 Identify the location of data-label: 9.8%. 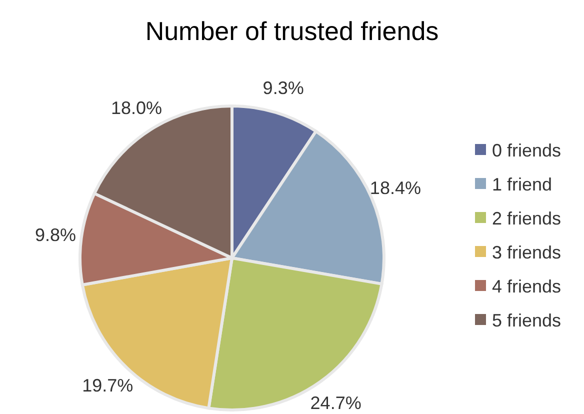
(55, 235).